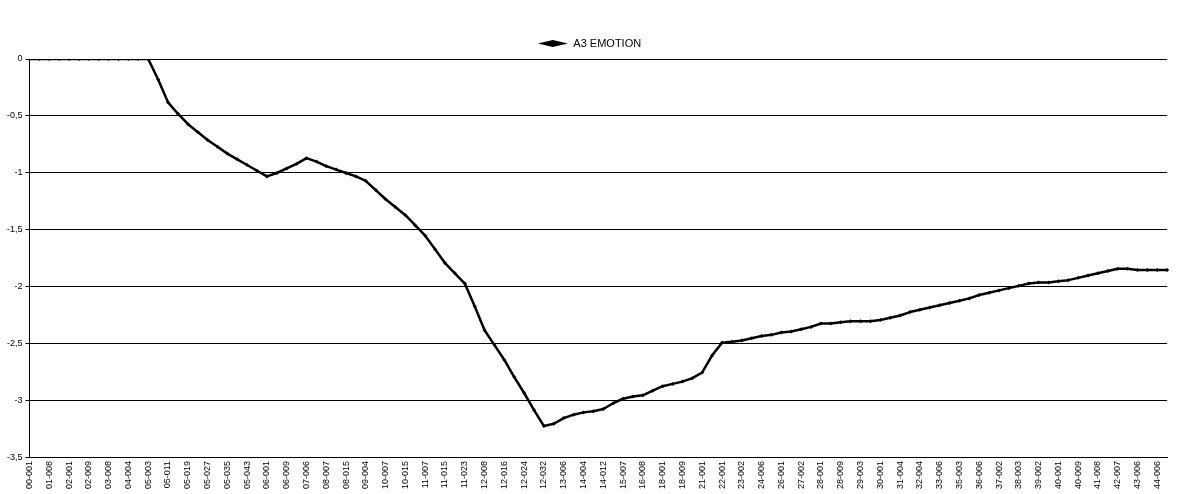 The image size is (1181, 494). I want to click on x-tick-label: 11-023, so click(464, 474).